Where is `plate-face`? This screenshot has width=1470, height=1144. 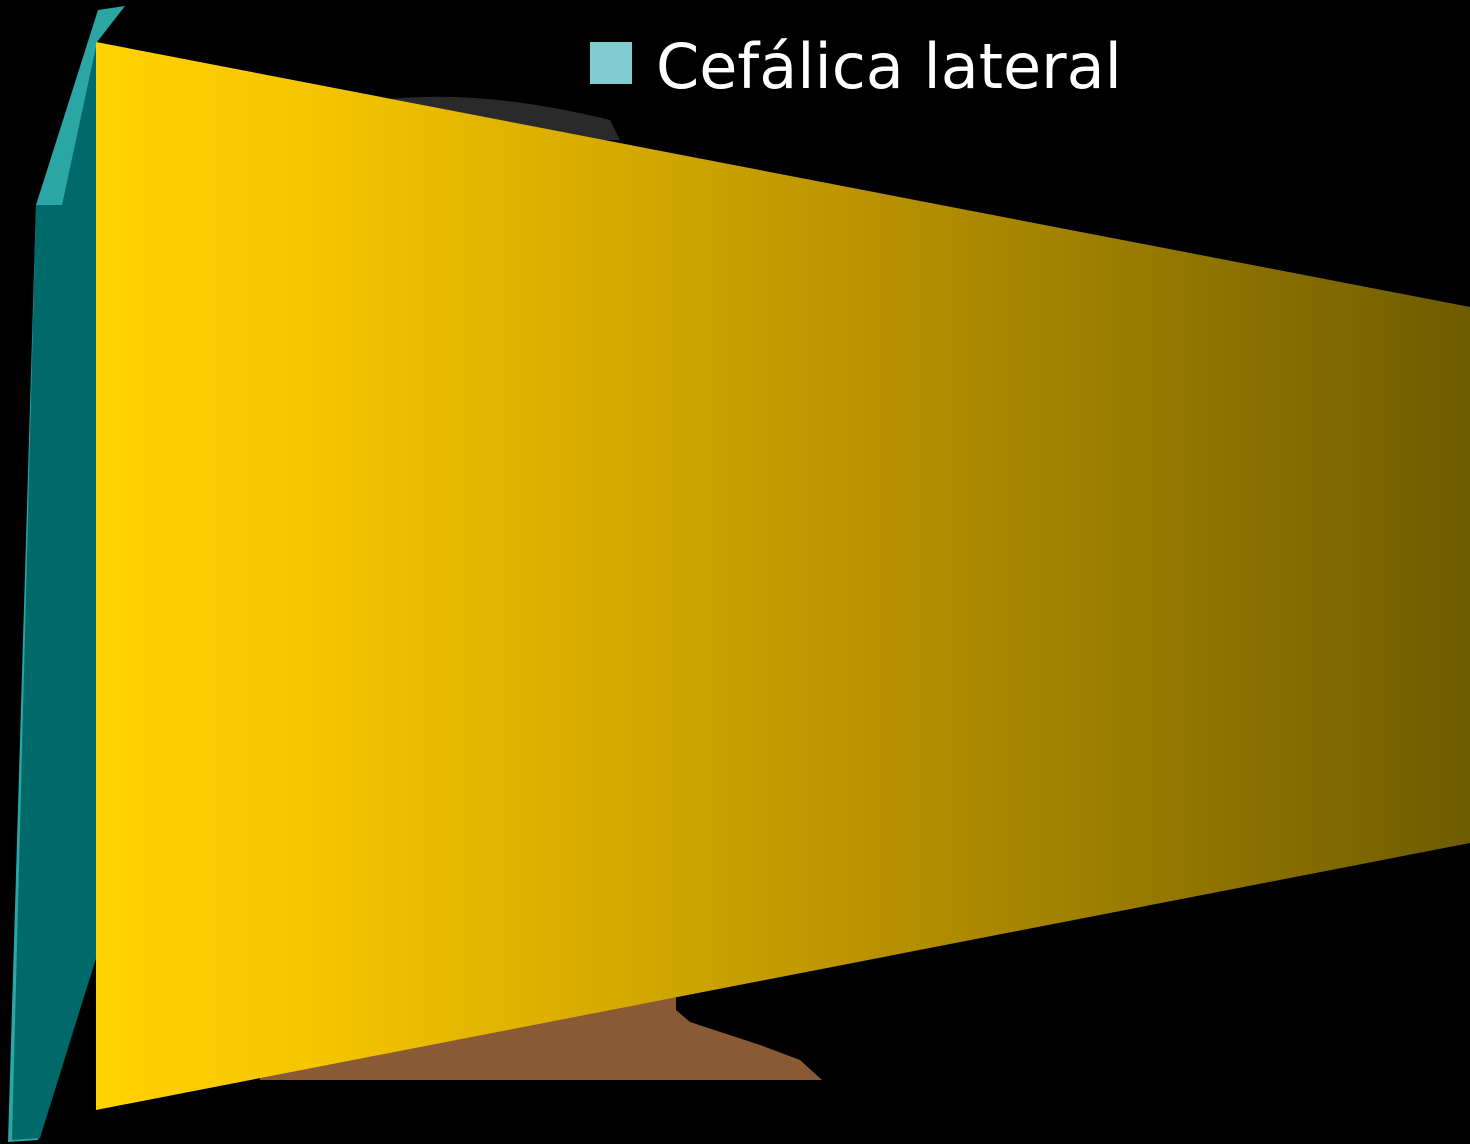
plate-face is located at coordinates (54, 591).